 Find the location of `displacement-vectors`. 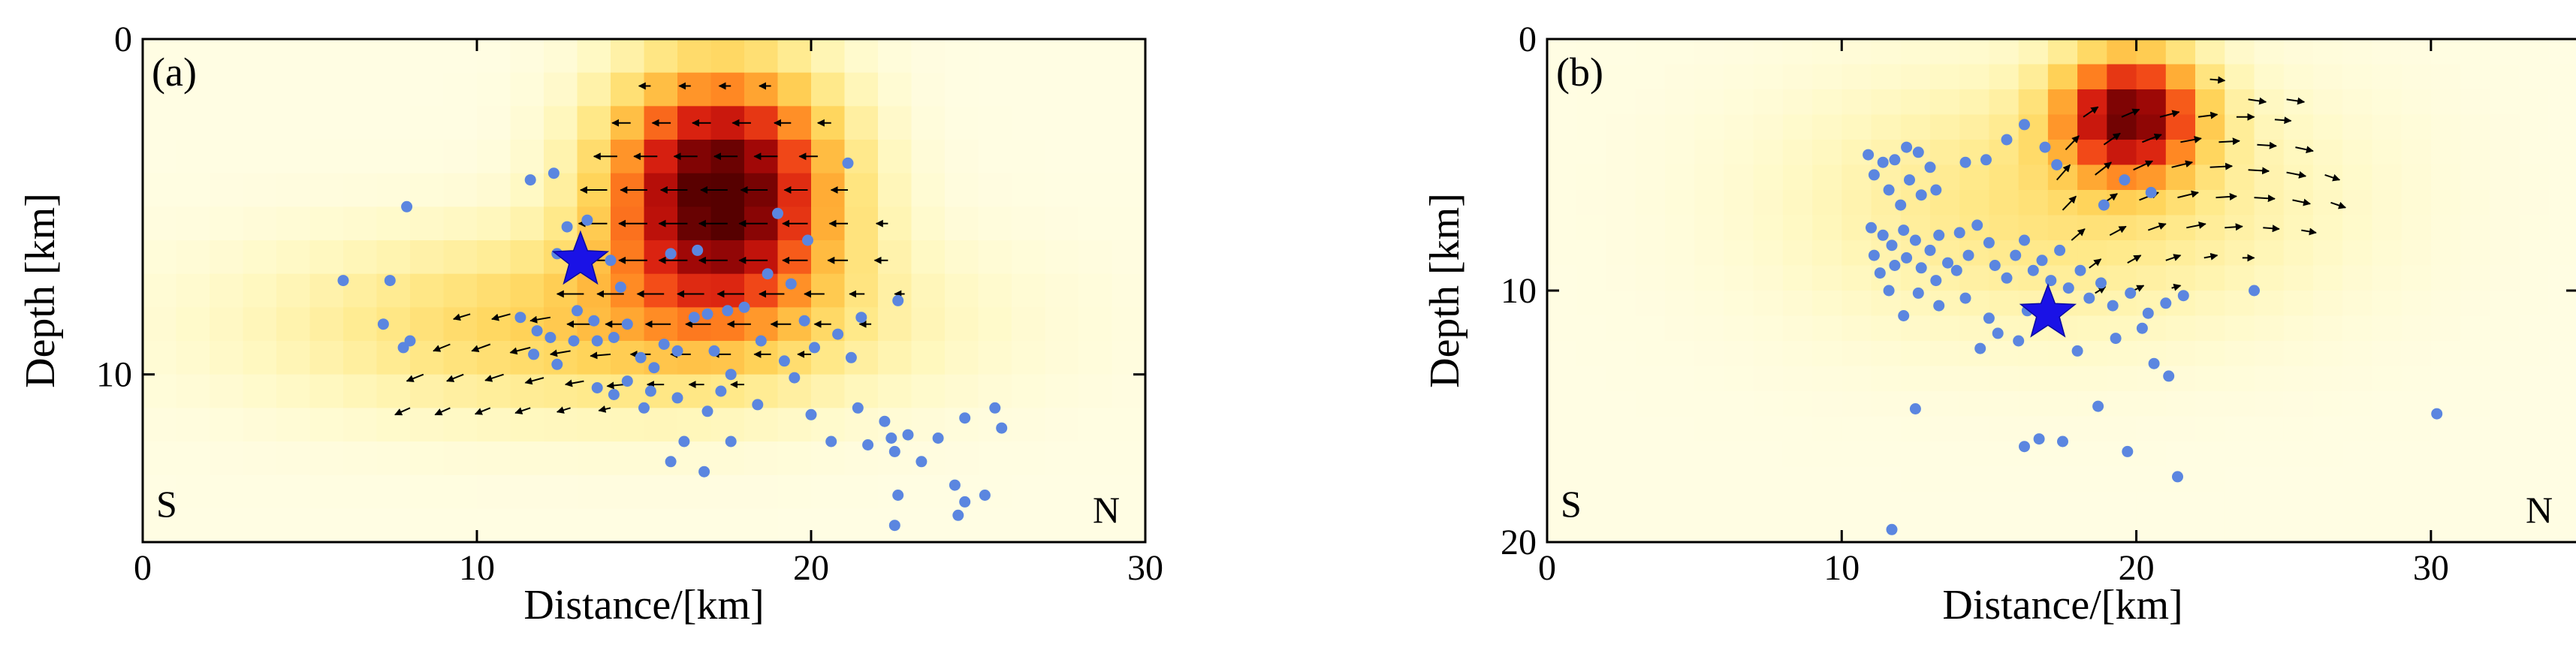

displacement-vectors is located at coordinates (2201, 185).